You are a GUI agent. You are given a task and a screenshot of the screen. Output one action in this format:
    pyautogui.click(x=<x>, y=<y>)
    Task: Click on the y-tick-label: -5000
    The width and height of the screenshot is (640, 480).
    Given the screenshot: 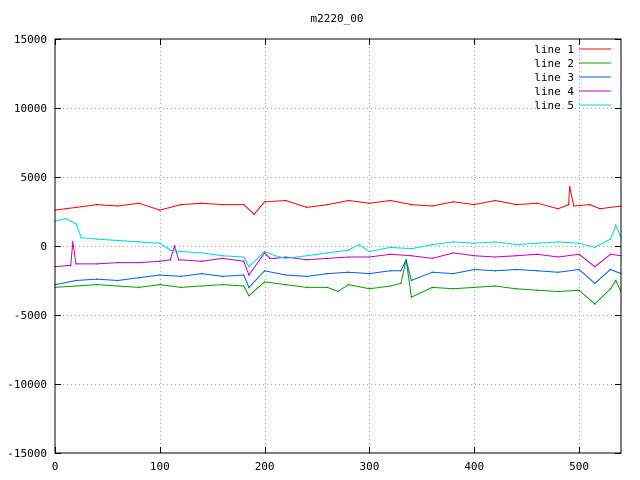 What is the action you would take?
    pyautogui.click(x=30, y=315)
    